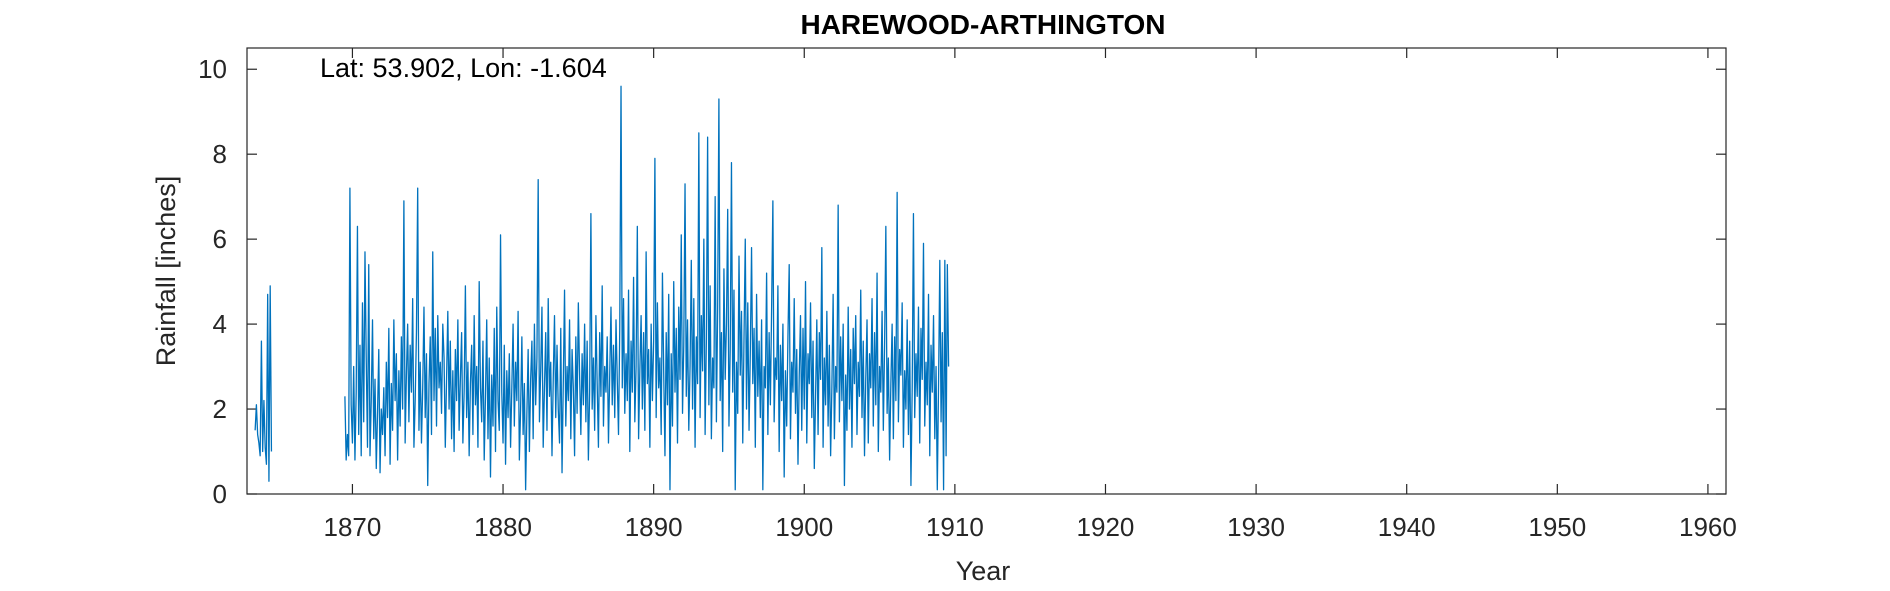  Describe the element at coordinates (982, 24) in the screenshot. I see `chart-title: HAREWOOD-ARTHINGTON` at that location.